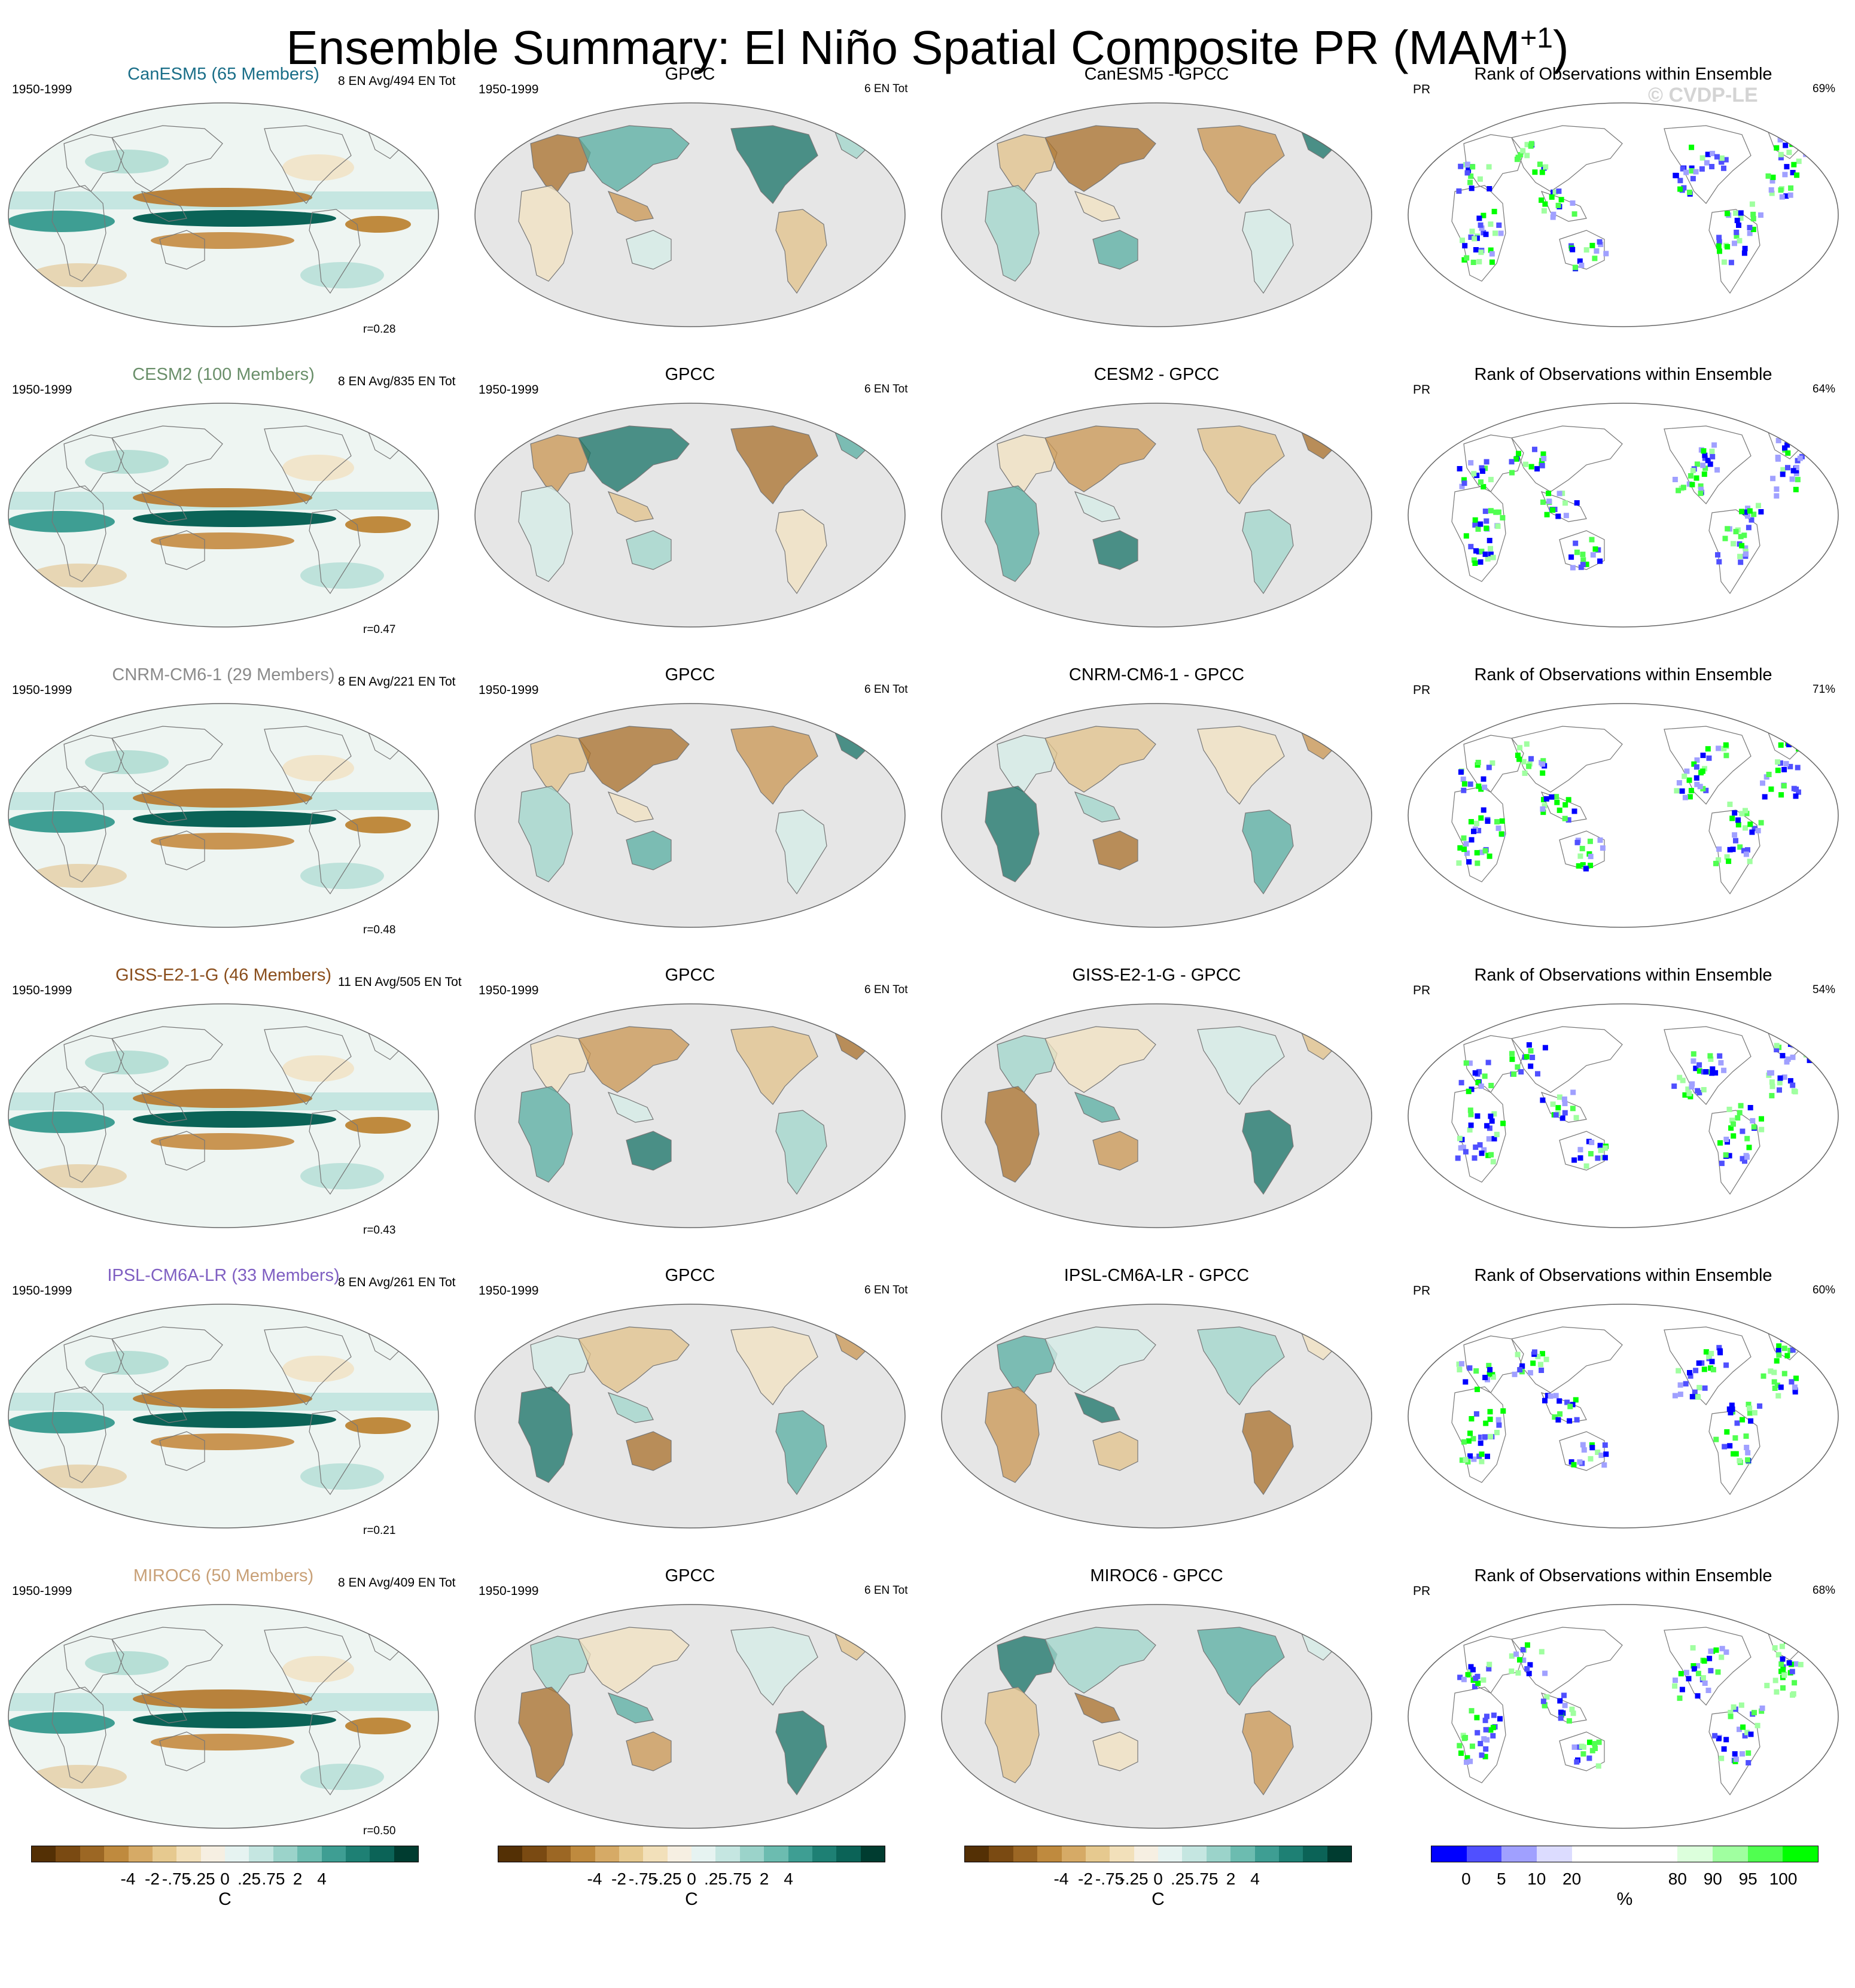  I want to click on rank-panel-title: Rank of Observations within Ensemble, so click(1623, 374).